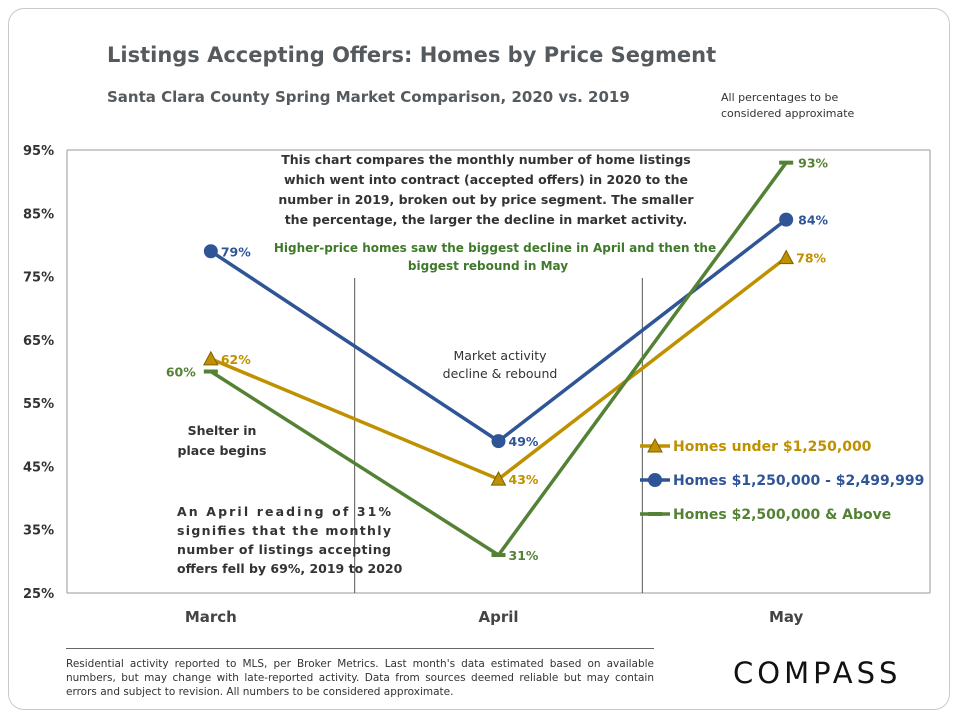 The height and width of the screenshot is (720, 960). I want to click on x-tick-labels: March April May, so click(494, 617).